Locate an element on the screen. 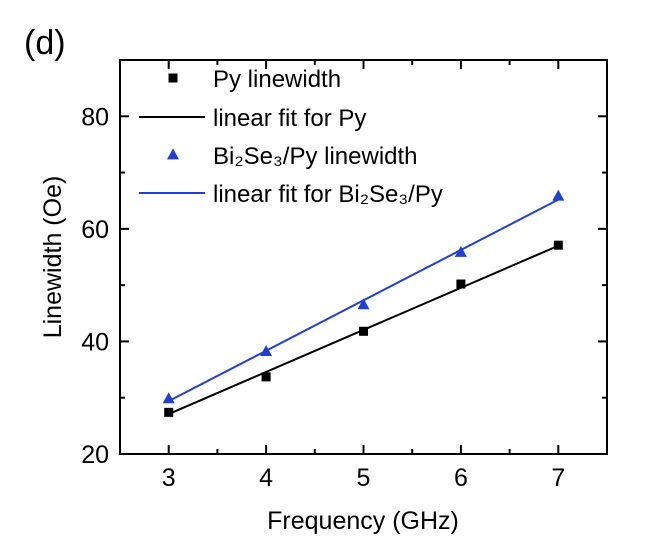 The height and width of the screenshot is (560, 646). legend-label: Py linewidth is located at coordinates (277, 79).